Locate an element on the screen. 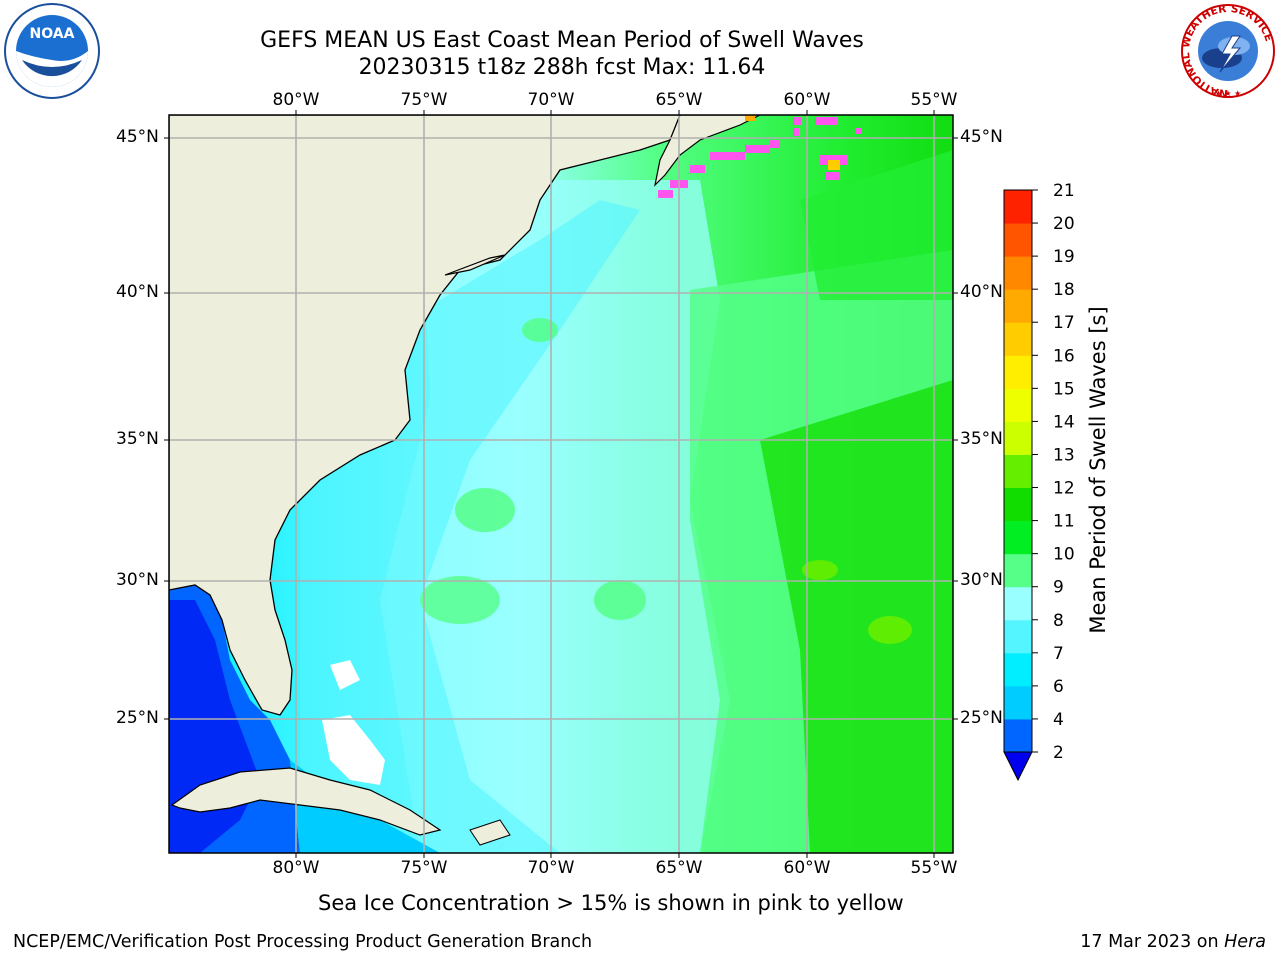 This screenshot has height=960, width=1280. colorbar-extend-arrow is located at coordinates (1018, 766).